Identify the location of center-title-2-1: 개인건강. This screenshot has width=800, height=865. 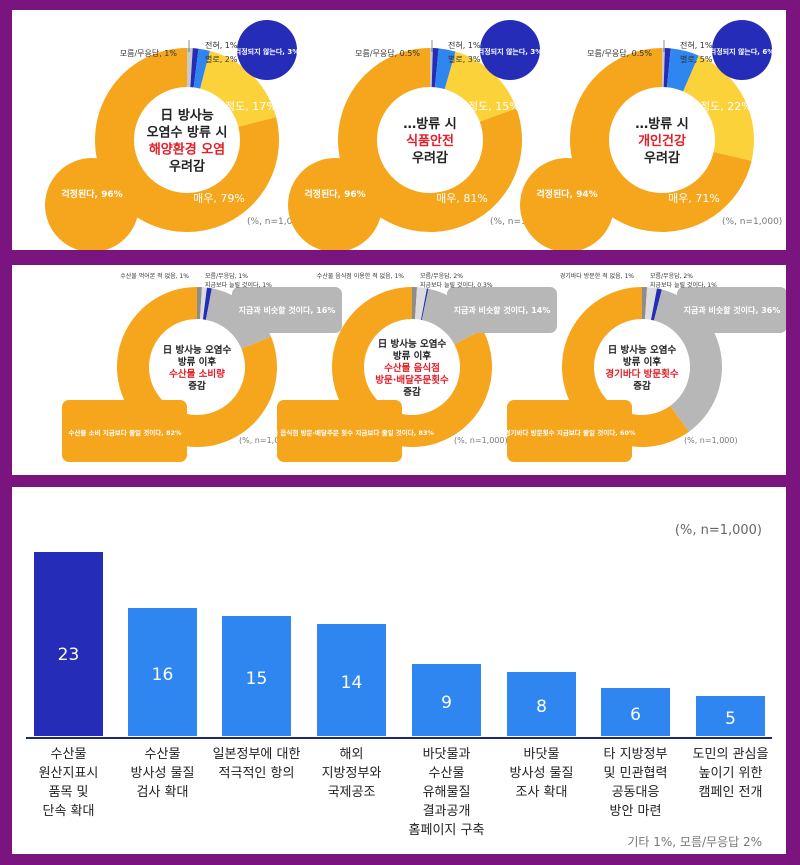
(662, 141).